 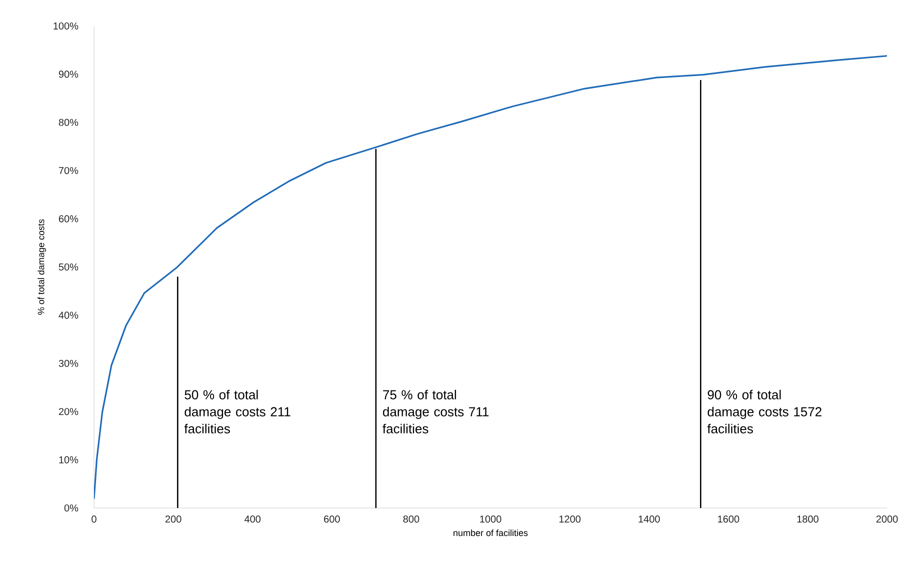 I want to click on y-tick-label: 90%, so click(x=68, y=74).